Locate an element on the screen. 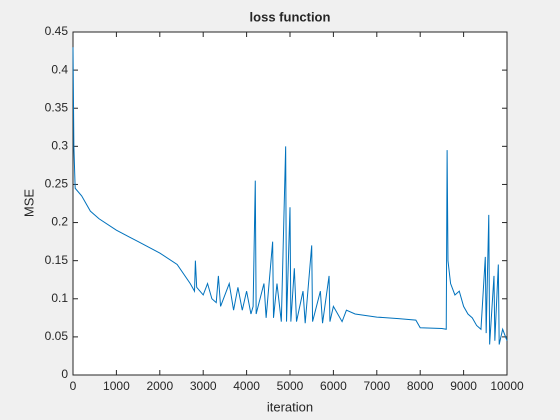 The width and height of the screenshot is (560, 420). x-axis-label: iteration is located at coordinates (290, 406).